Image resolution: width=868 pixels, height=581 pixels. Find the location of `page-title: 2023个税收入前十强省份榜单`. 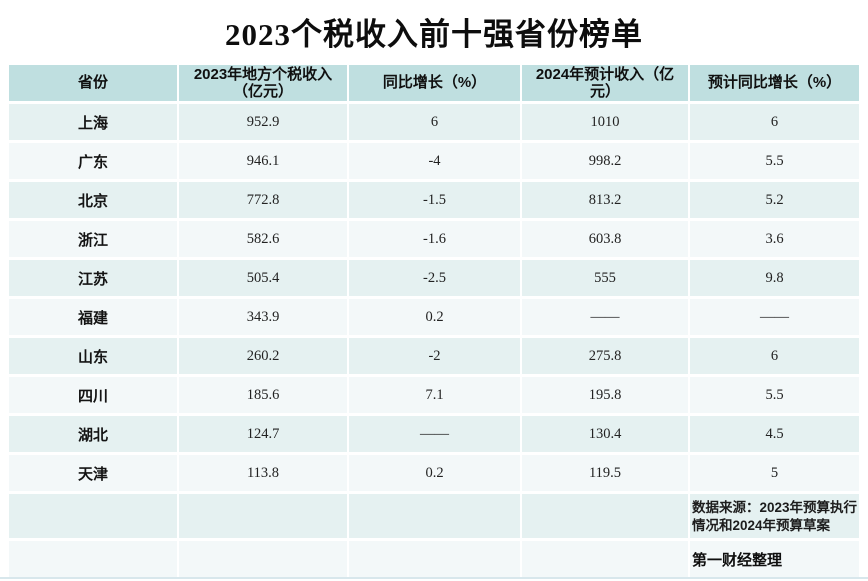

page-title: 2023个税收入前十强省份榜单 is located at coordinates (434, 34).